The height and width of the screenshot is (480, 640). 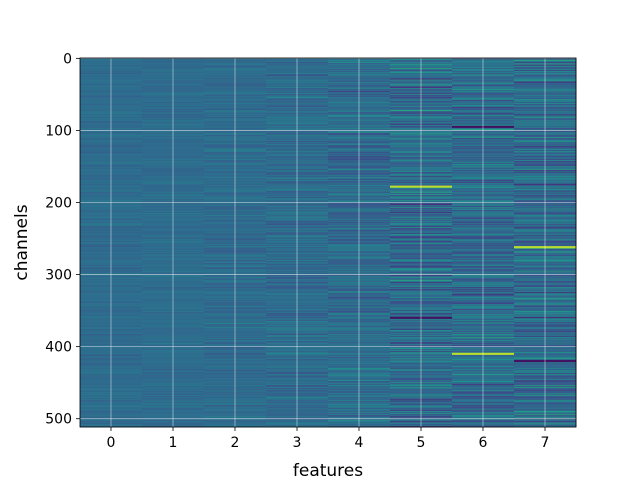 I want to click on y-tick-label: 100, so click(x=58, y=131).